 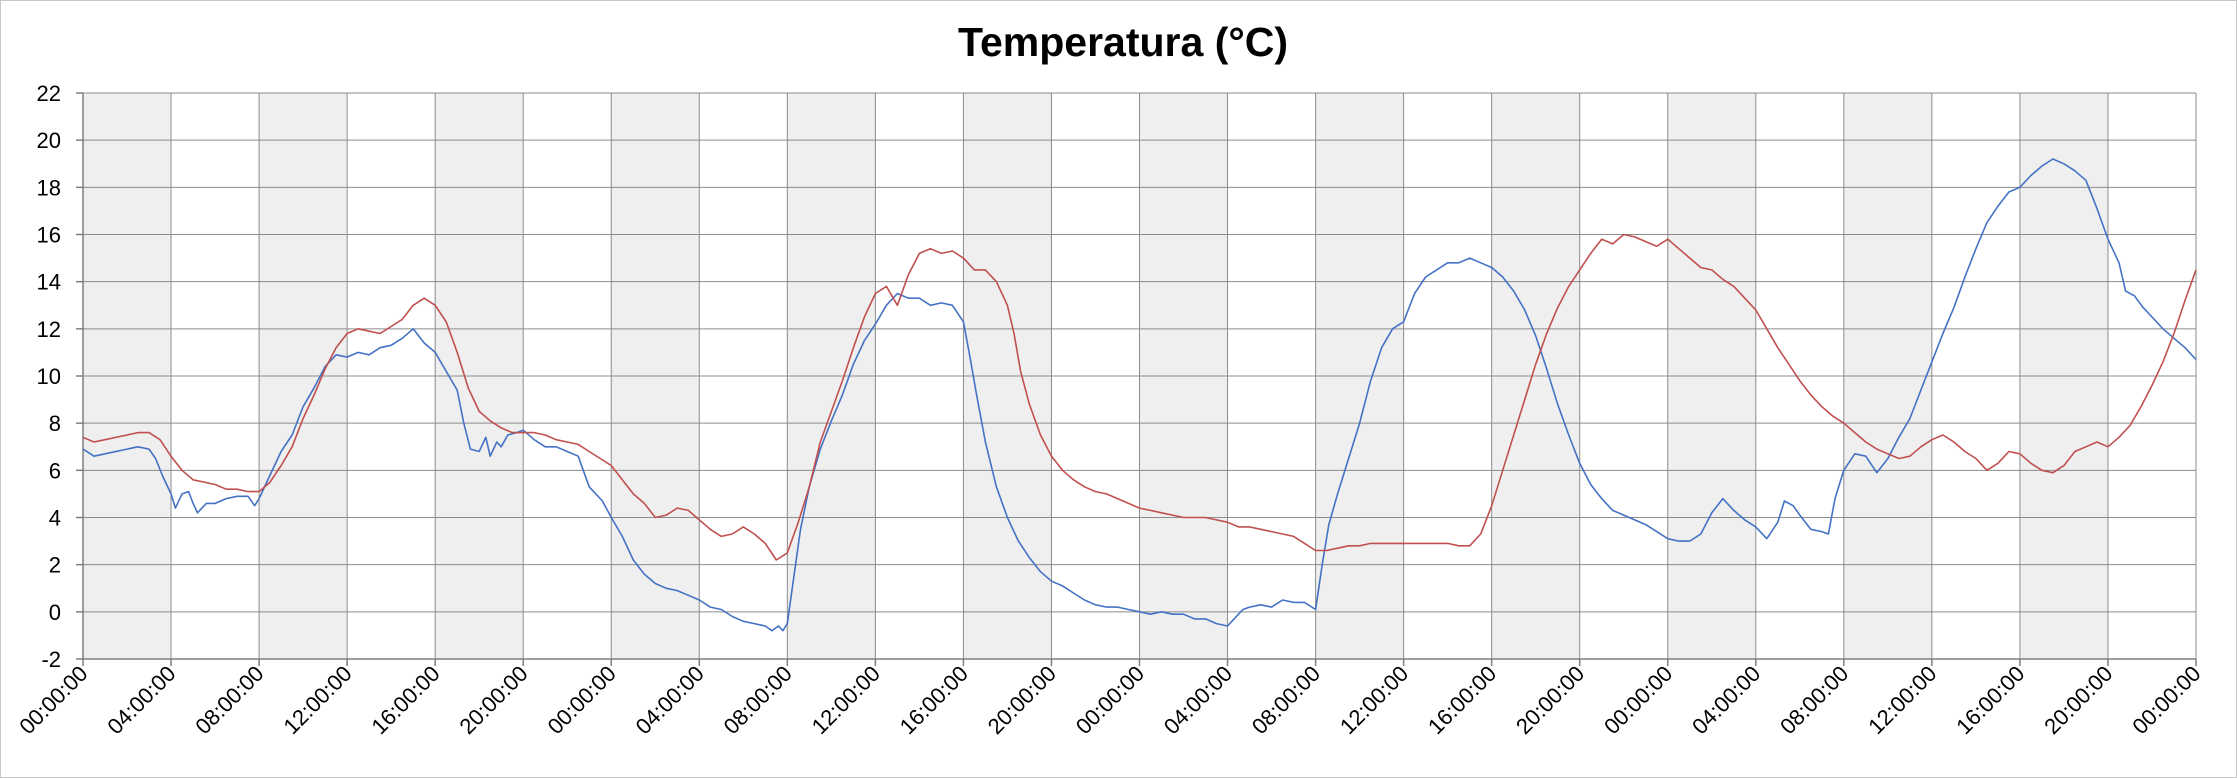 What do you see at coordinates (49, 93) in the screenshot?
I see `y-tick-label: 22` at bounding box center [49, 93].